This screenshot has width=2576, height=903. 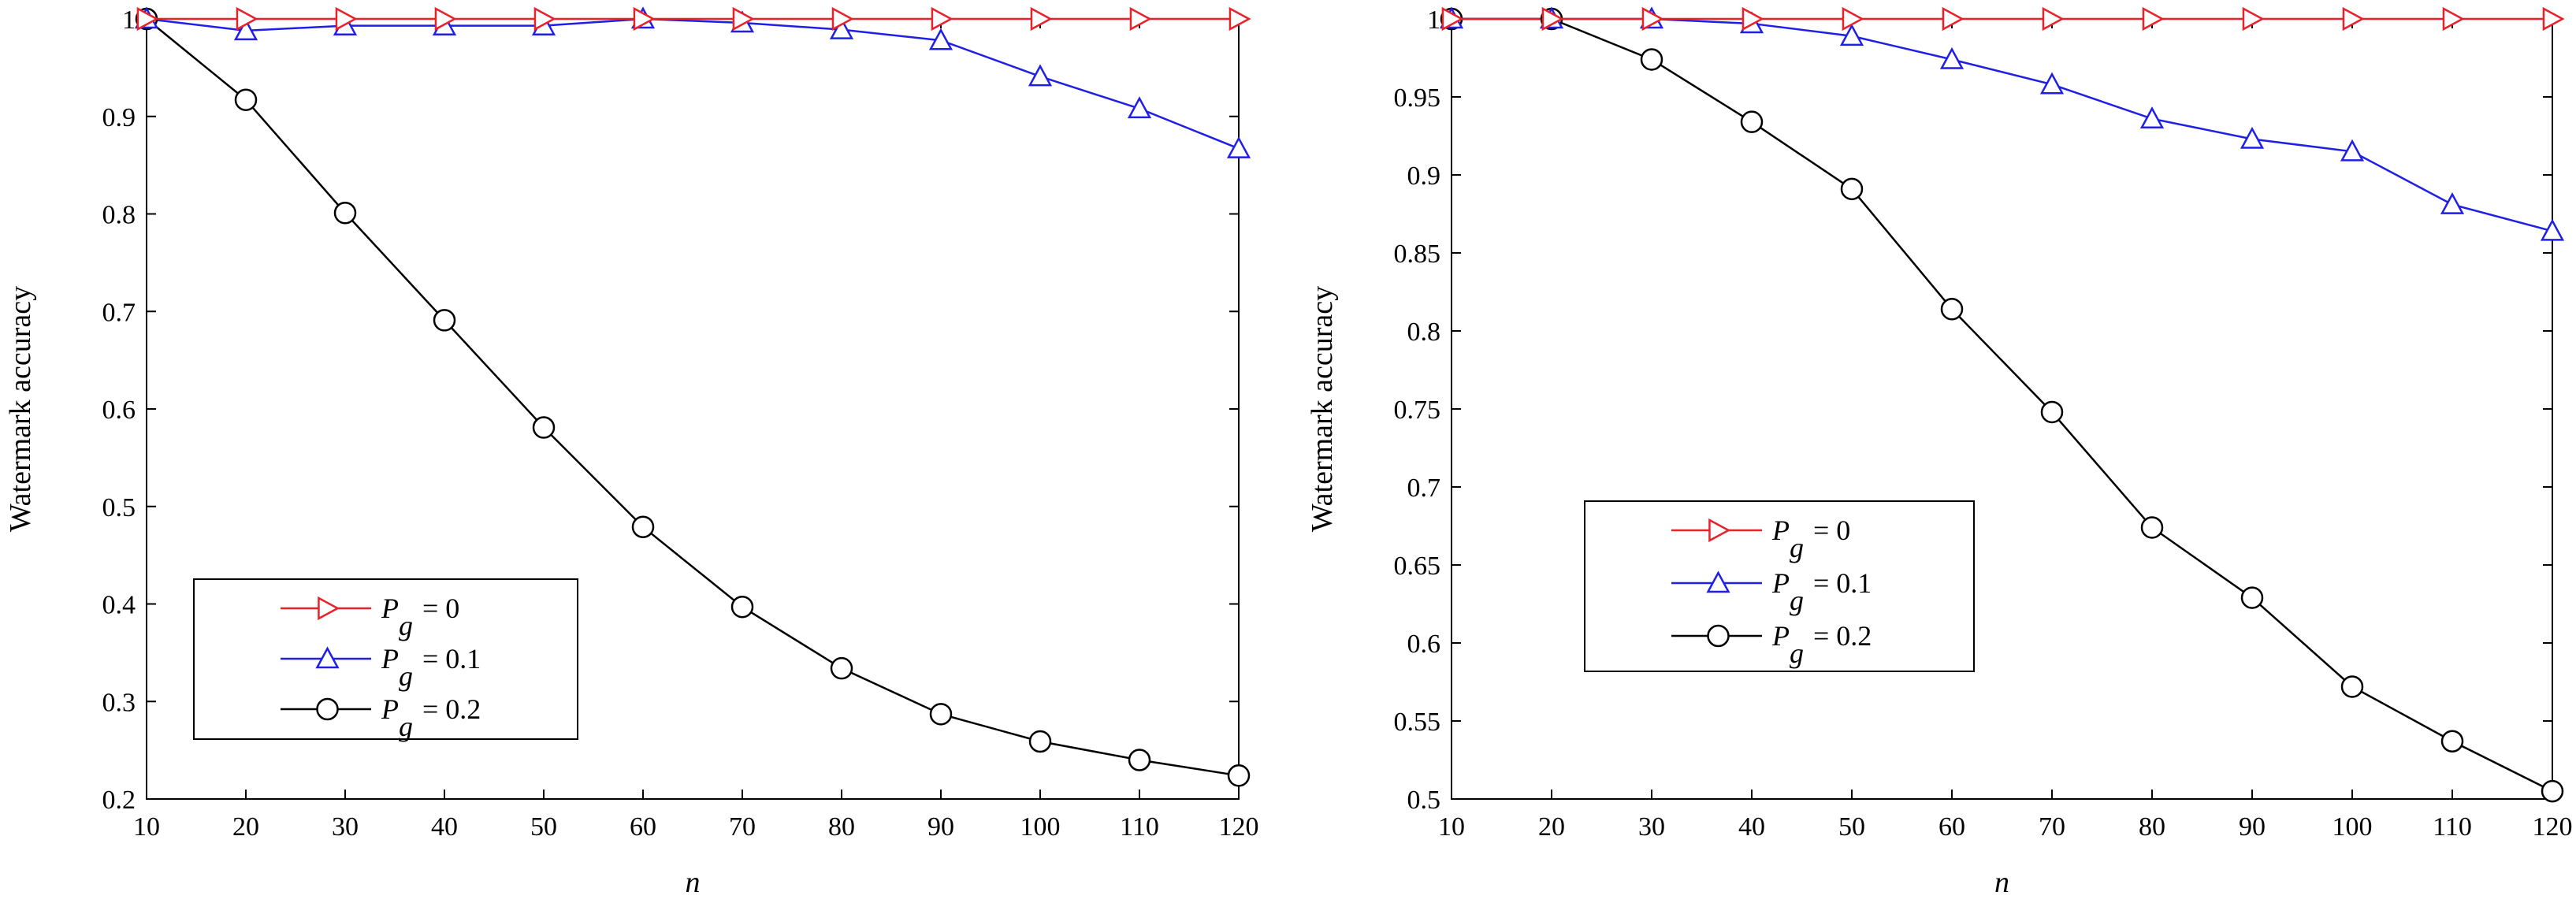 I want to click on legend-label-value: = 0.2, so click(x=1842, y=636).